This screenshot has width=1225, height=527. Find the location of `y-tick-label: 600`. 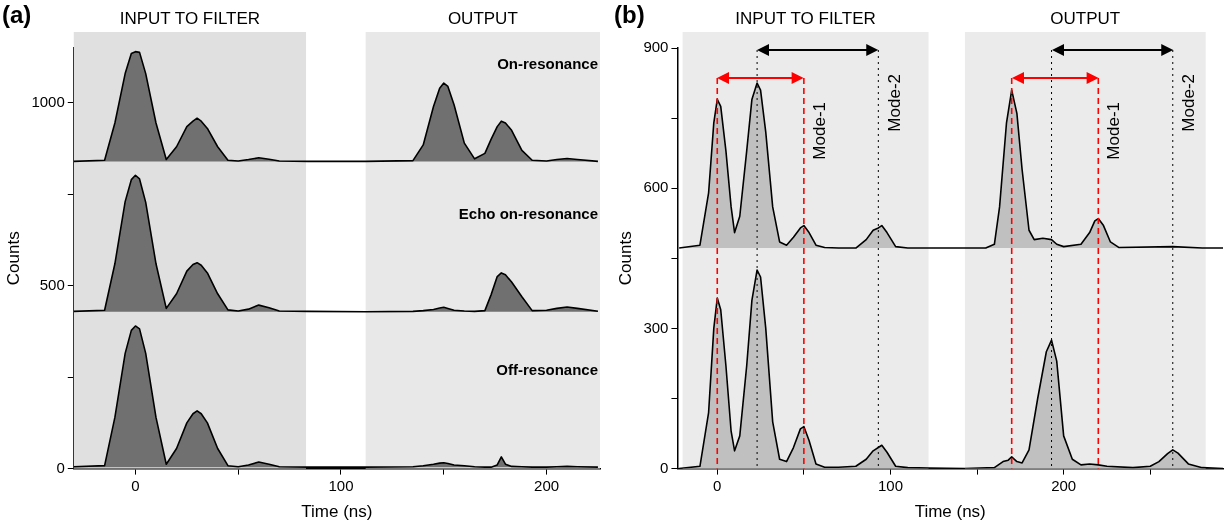

y-tick-label: 600 is located at coordinates (656, 187).